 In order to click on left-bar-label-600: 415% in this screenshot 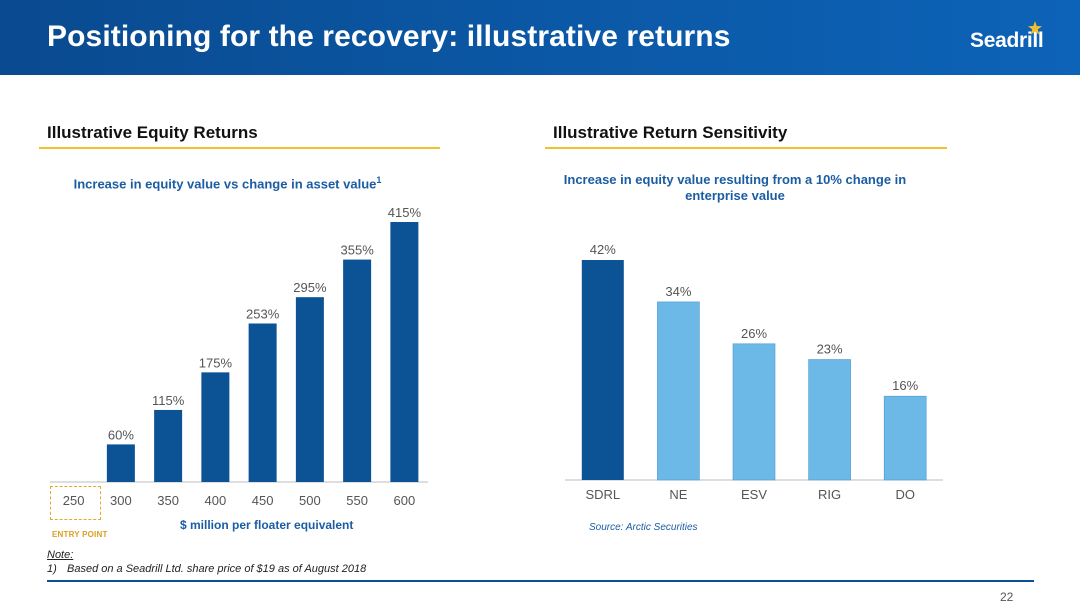, I will do `click(405, 212)`.